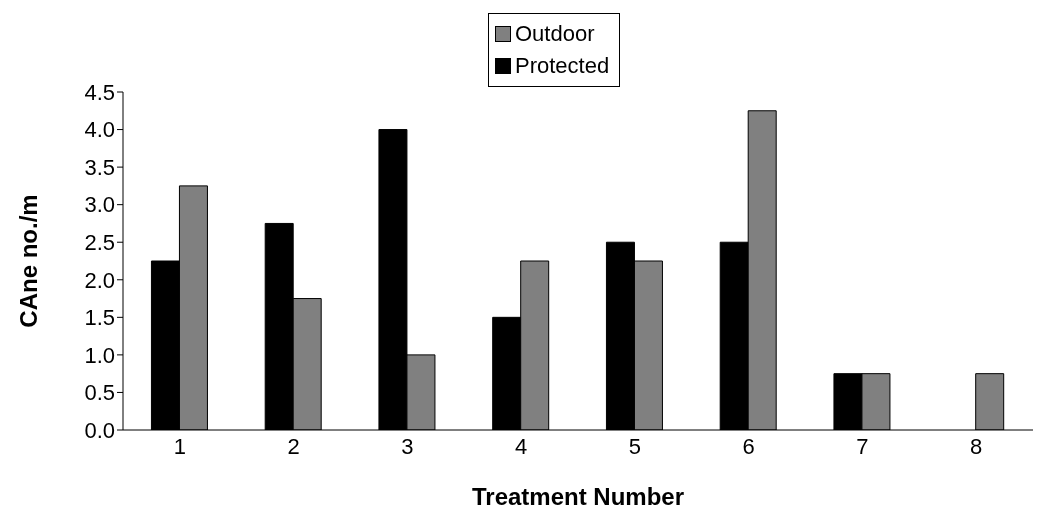  Describe the element at coordinates (521, 446) in the screenshot. I see `x-tick-label: 4` at that location.